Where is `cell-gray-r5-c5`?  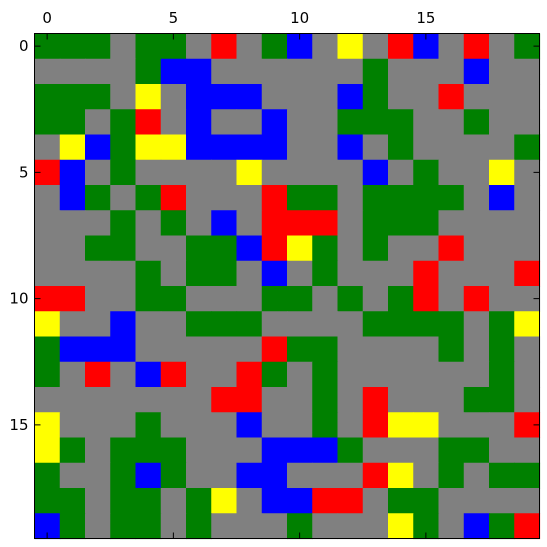 cell-gray-r5-c5 is located at coordinates (173, 172).